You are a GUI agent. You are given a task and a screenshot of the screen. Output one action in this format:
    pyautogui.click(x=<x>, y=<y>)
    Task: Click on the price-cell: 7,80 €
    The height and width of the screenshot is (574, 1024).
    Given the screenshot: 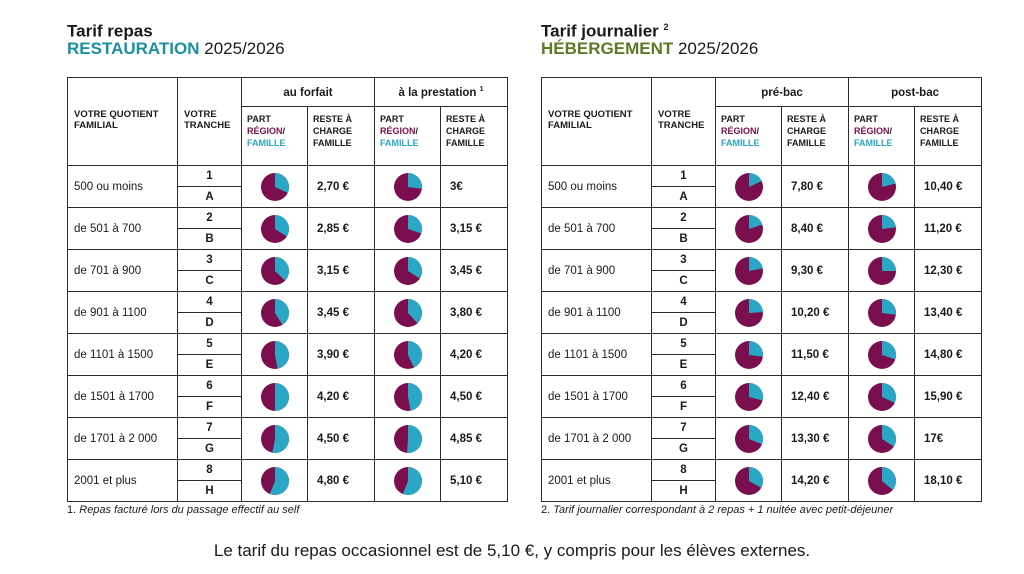 What is the action you would take?
    pyautogui.click(x=815, y=186)
    